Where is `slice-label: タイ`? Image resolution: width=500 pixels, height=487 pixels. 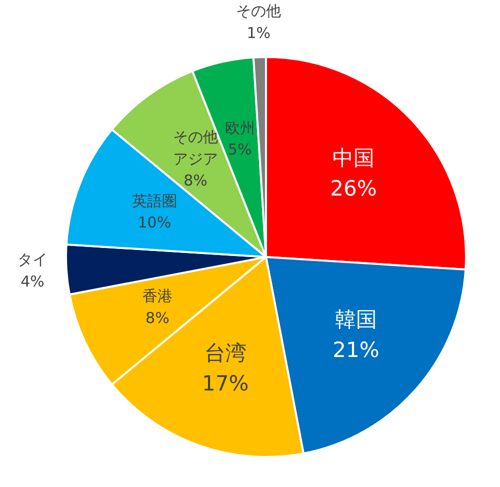 slice-label: タイ is located at coordinates (32, 259).